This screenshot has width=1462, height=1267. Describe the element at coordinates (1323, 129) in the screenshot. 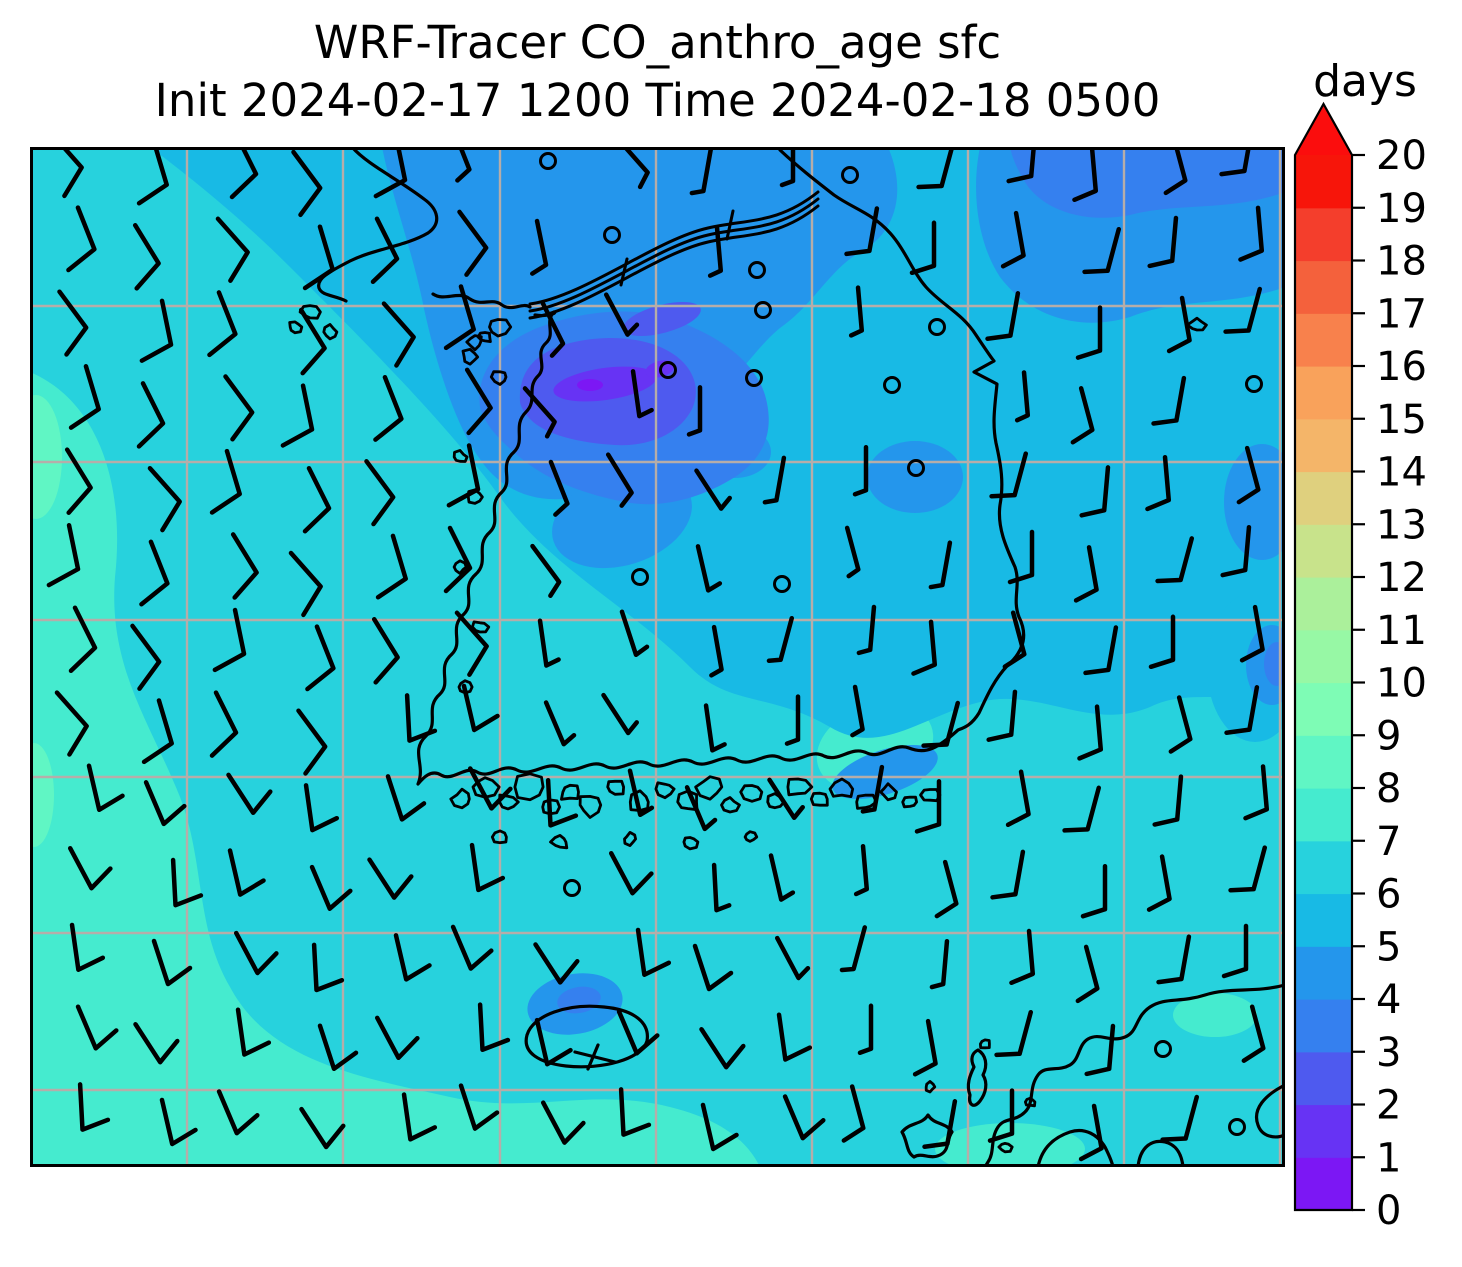

I see `colorbar-over-arrow` at that location.